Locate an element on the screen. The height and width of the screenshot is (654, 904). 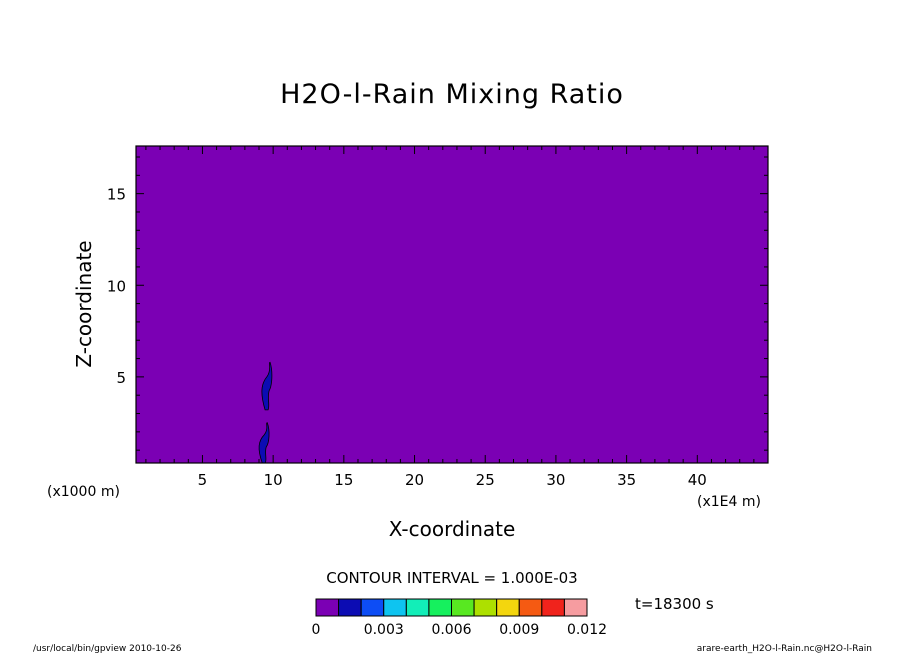
colorbar-label: 0.009 is located at coordinates (519, 630).